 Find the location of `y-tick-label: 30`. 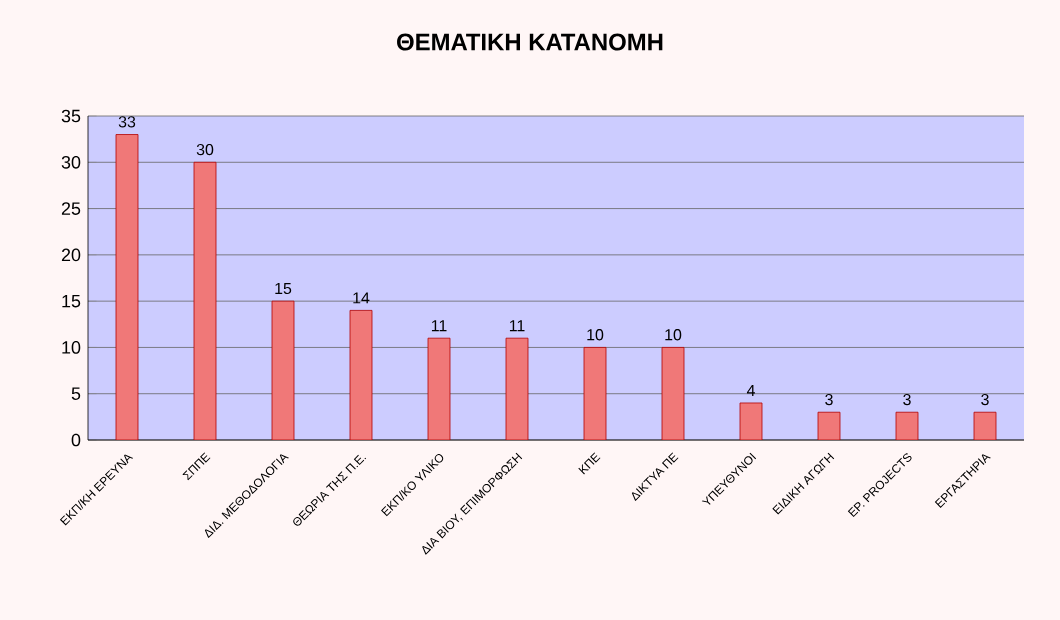

y-tick-label: 30 is located at coordinates (71, 162).